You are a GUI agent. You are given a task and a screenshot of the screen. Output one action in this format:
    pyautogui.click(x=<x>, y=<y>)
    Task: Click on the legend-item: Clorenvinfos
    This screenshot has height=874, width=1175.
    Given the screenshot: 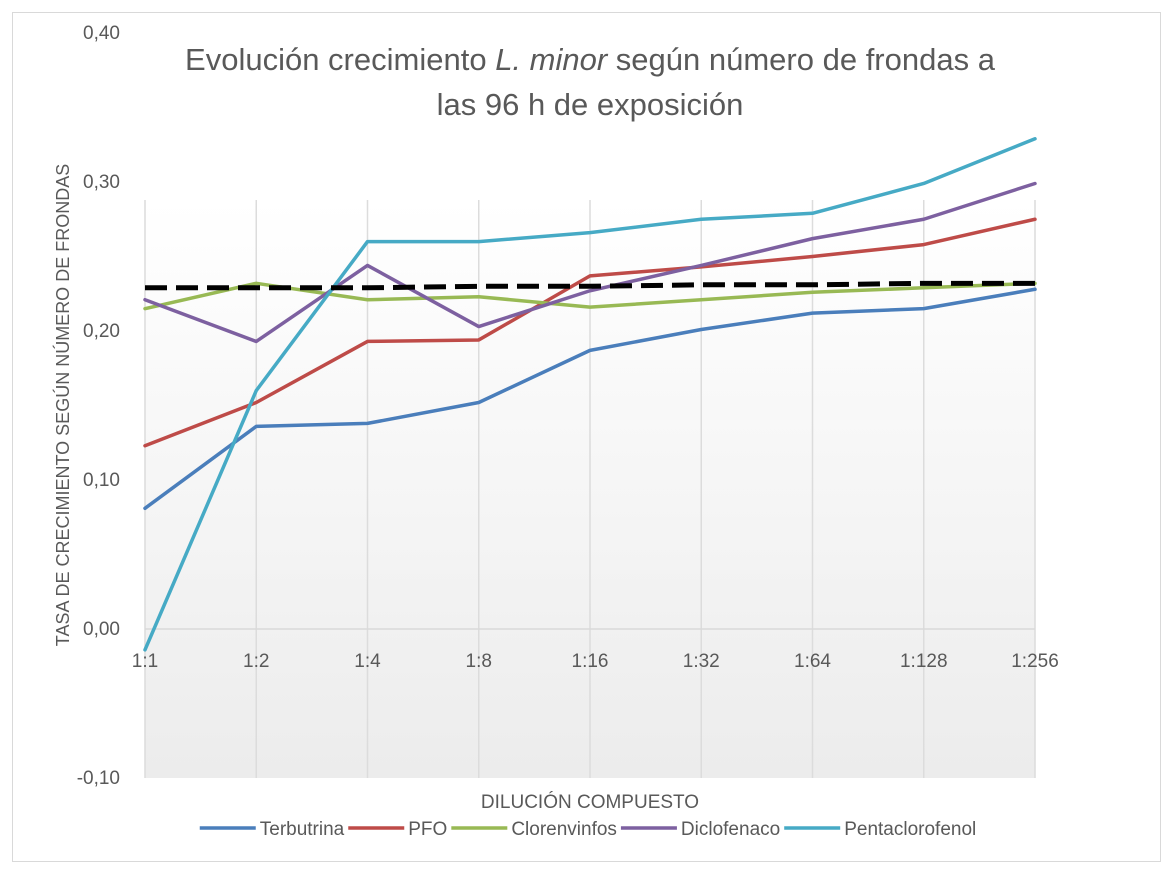 What is the action you would take?
    pyautogui.click(x=534, y=829)
    